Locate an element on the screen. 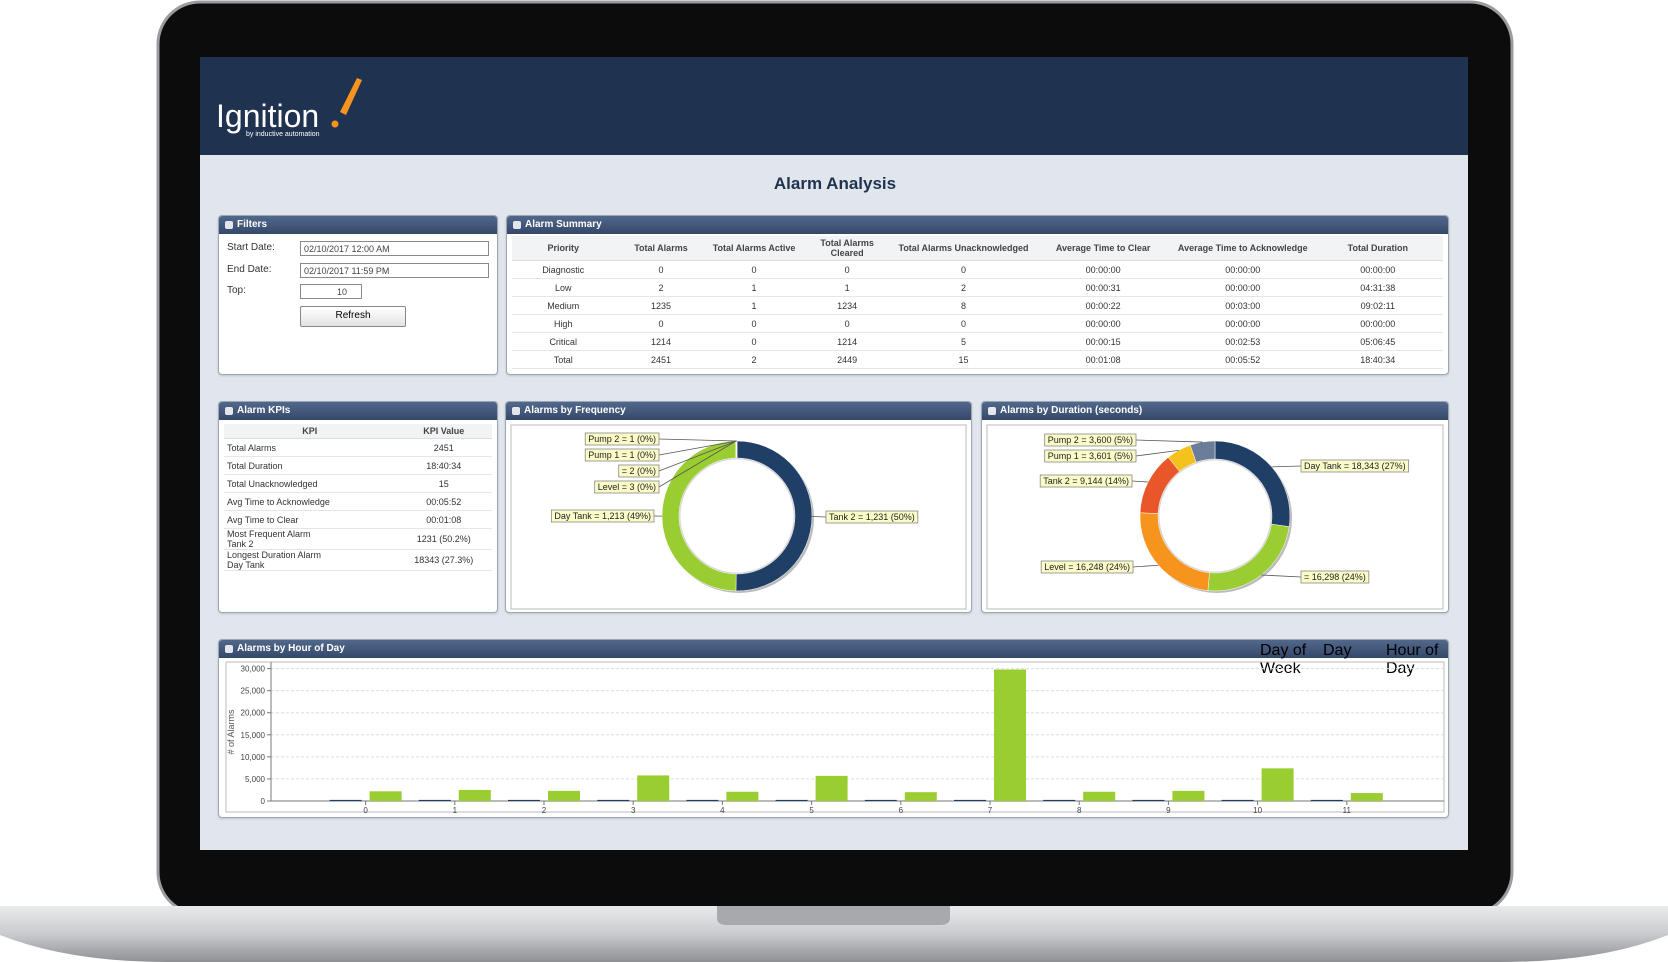  y-tick-label: 10,000 is located at coordinates (253, 757).